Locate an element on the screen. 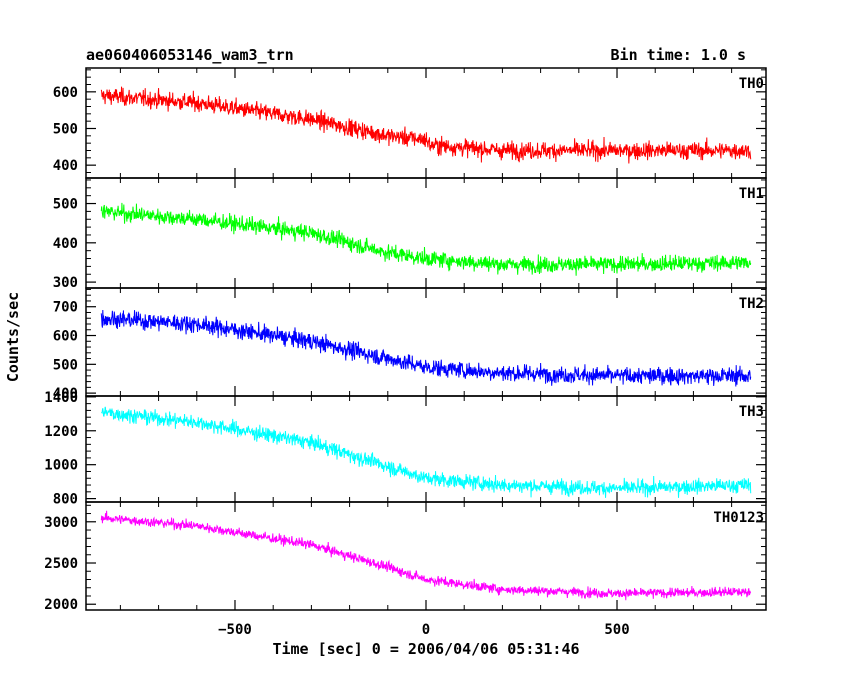 This screenshot has width=850, height=680. y-tick-label: 700 is located at coordinates (65, 308).